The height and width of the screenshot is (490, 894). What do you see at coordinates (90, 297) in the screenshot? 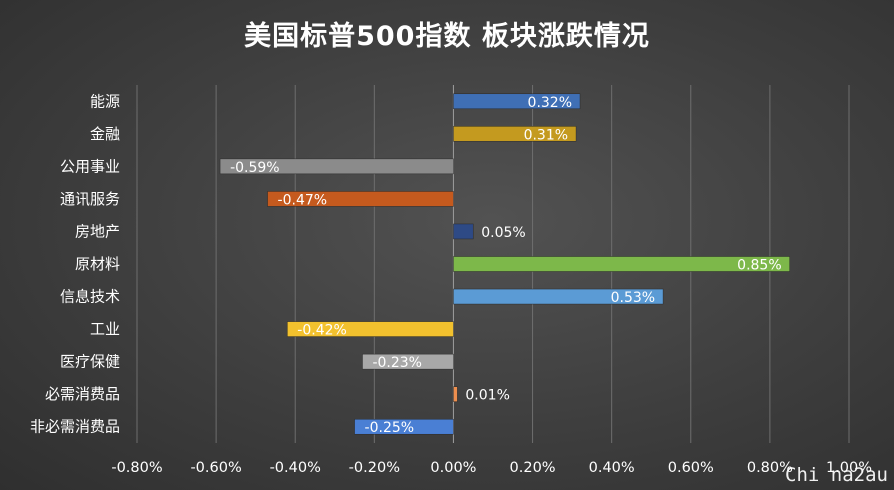
I see `category-label: 信息技术` at bounding box center [90, 297].